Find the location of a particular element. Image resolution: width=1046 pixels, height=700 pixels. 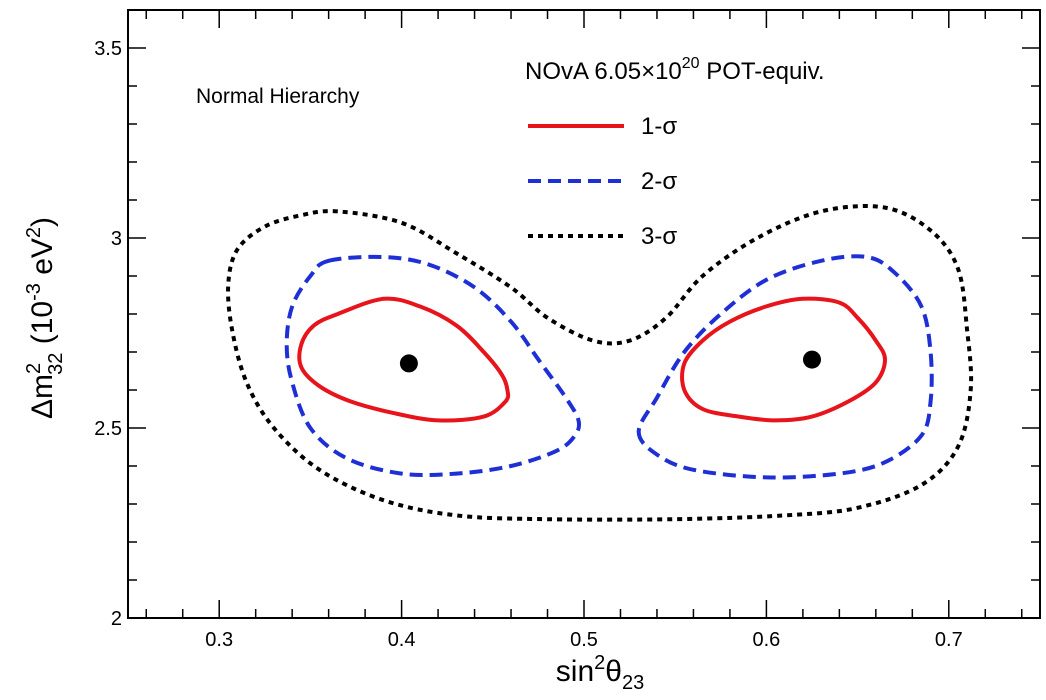

legend-label-1: 1-σ is located at coordinates (659, 126).